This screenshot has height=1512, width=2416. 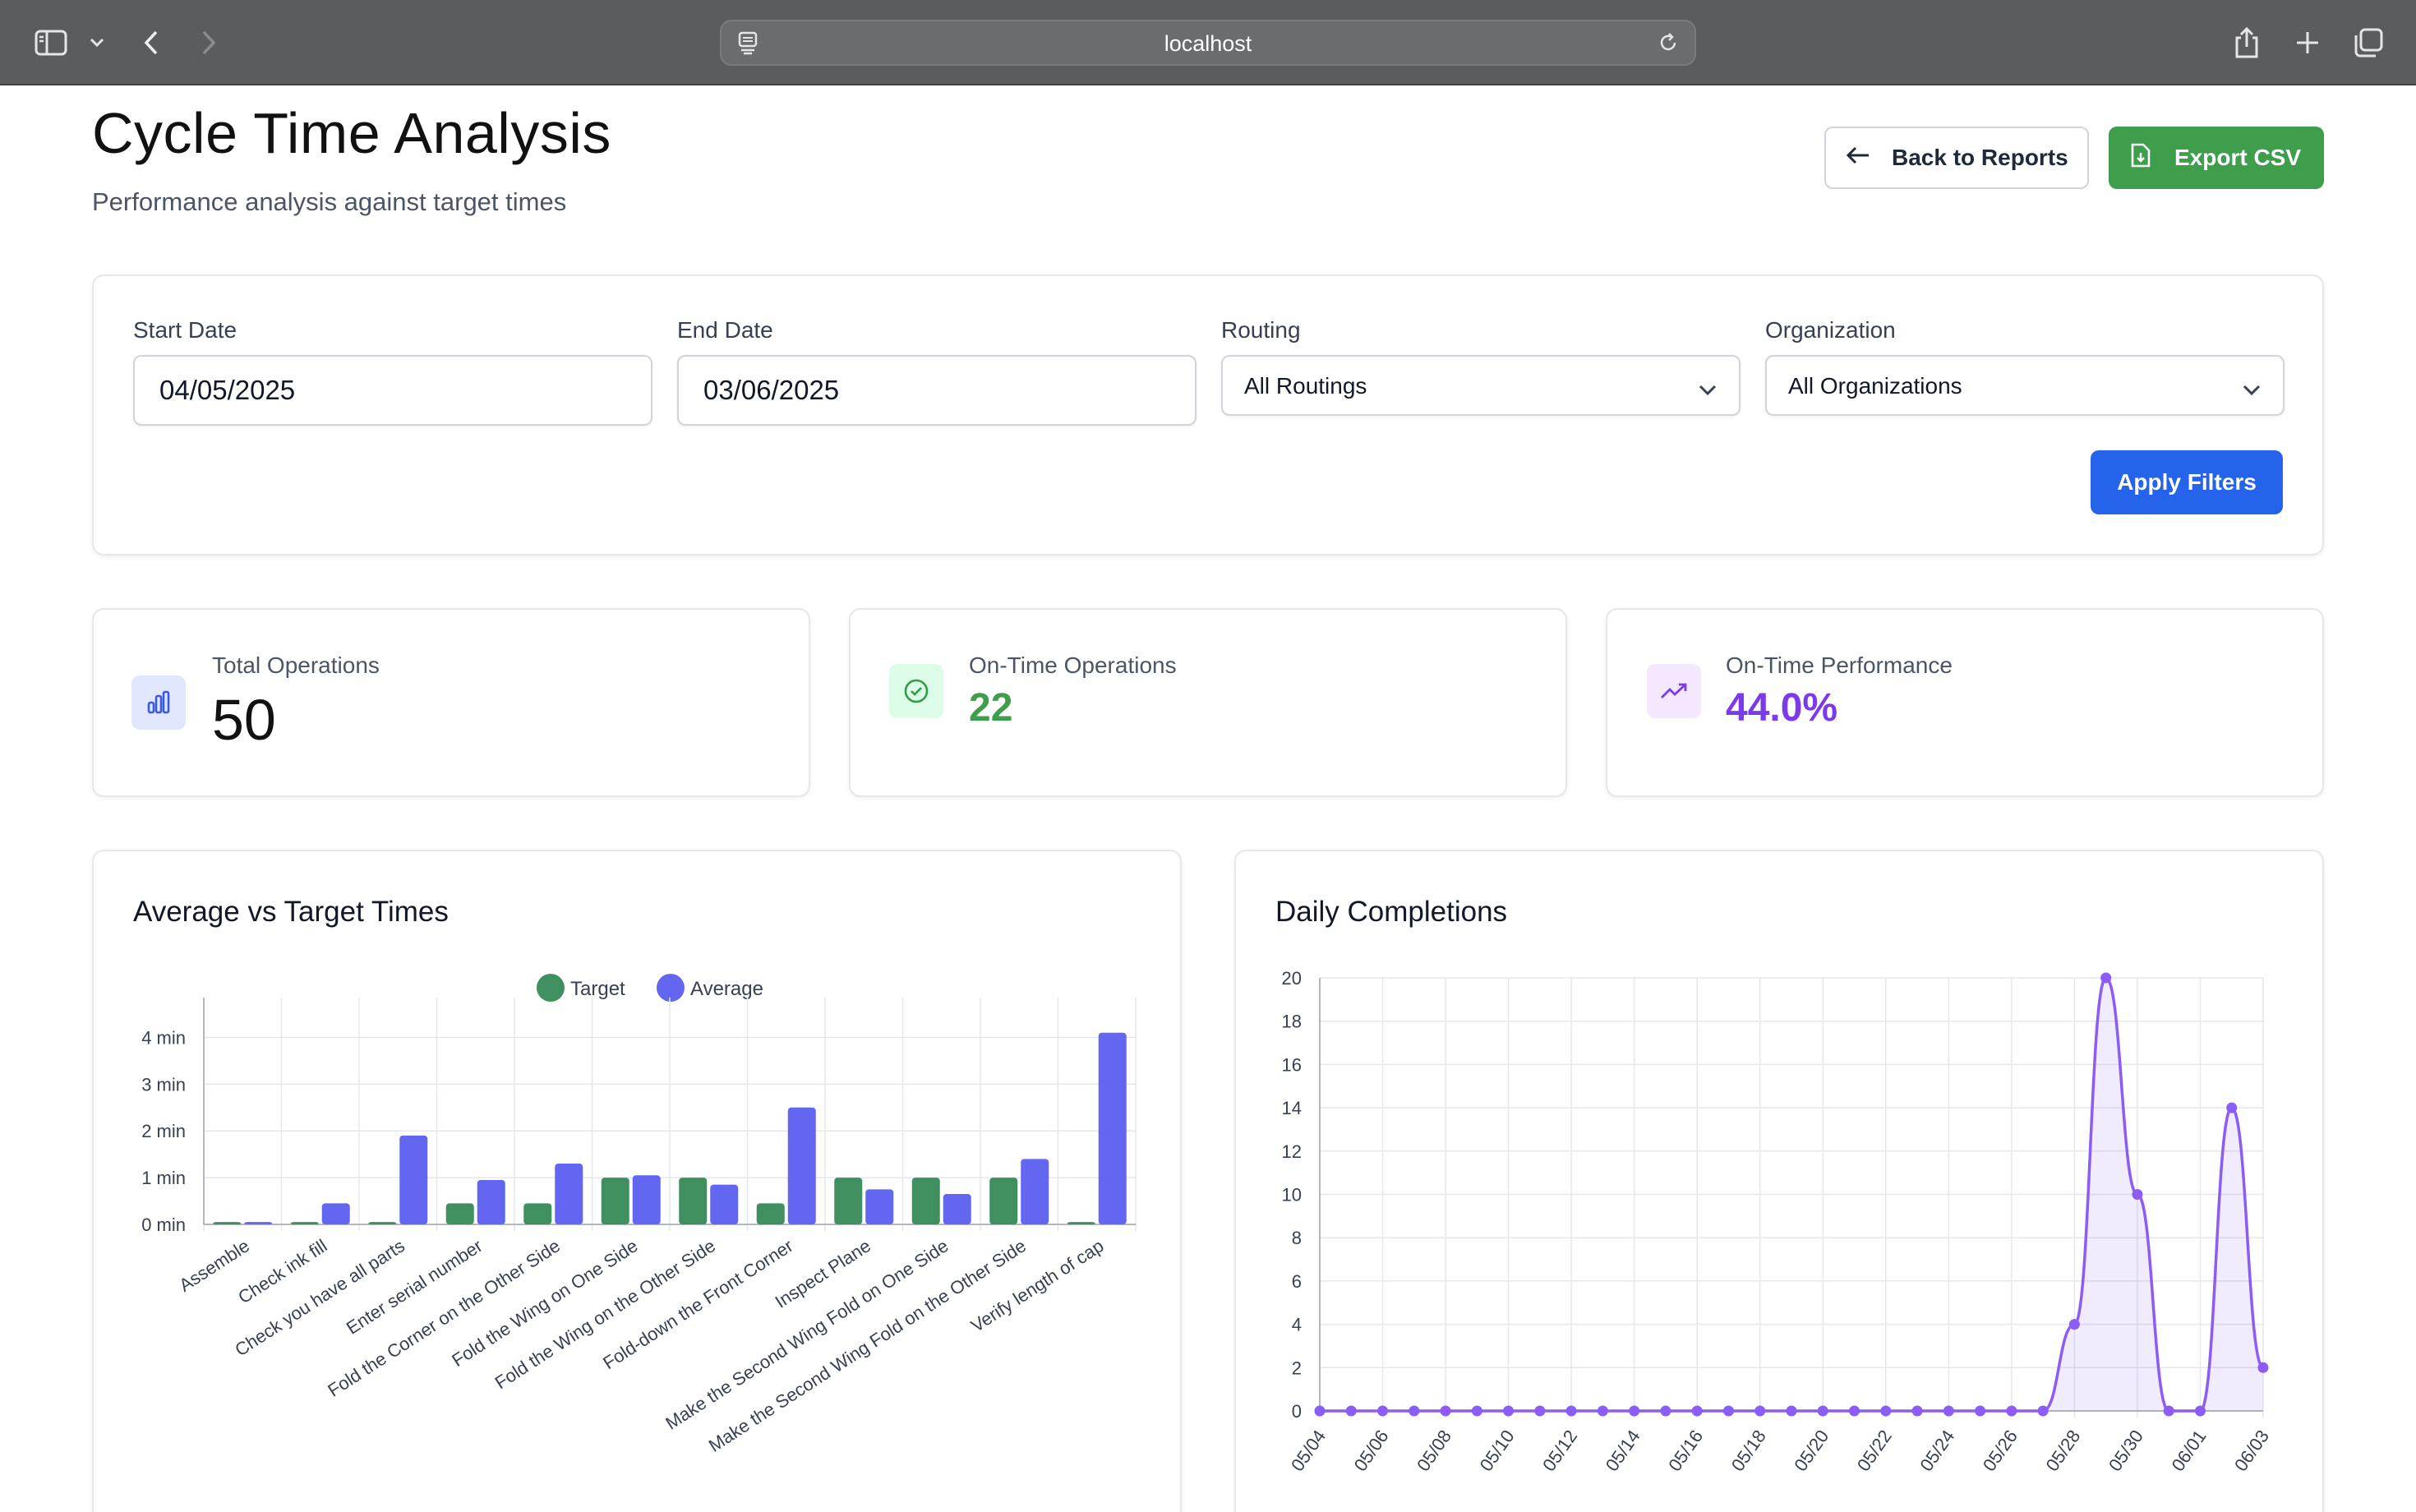 I want to click on x-tick-label: 05/10, so click(x=1498, y=1451).